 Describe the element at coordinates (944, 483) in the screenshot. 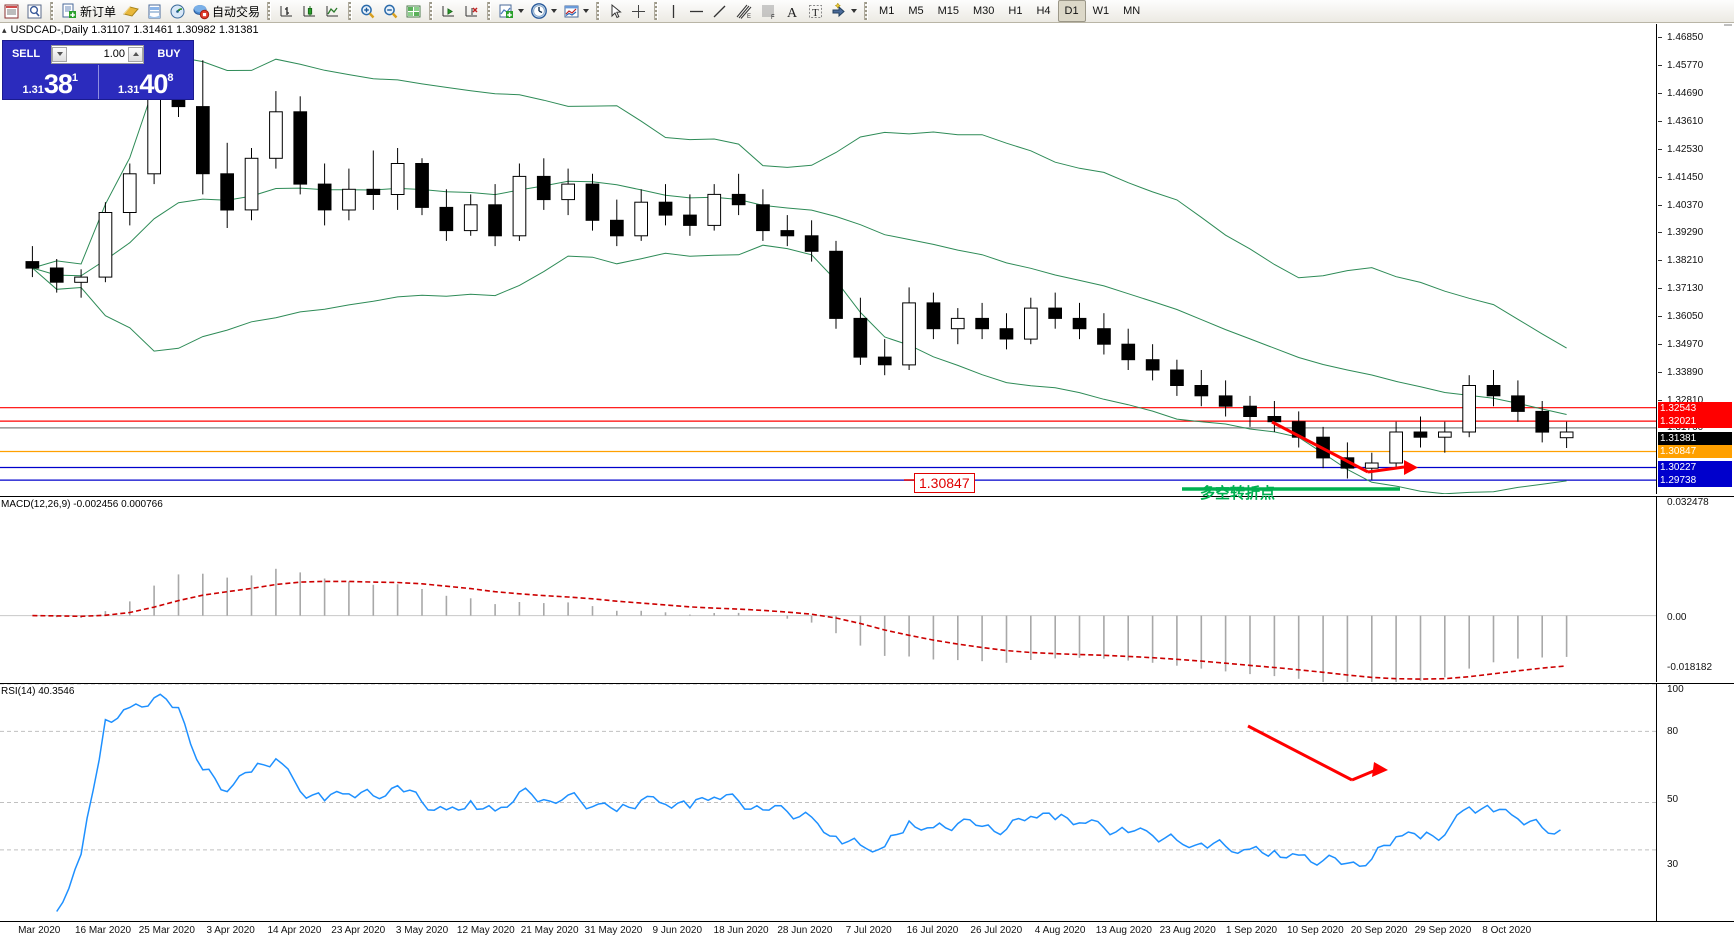

I see `price-level-annotation: 1.30847` at that location.